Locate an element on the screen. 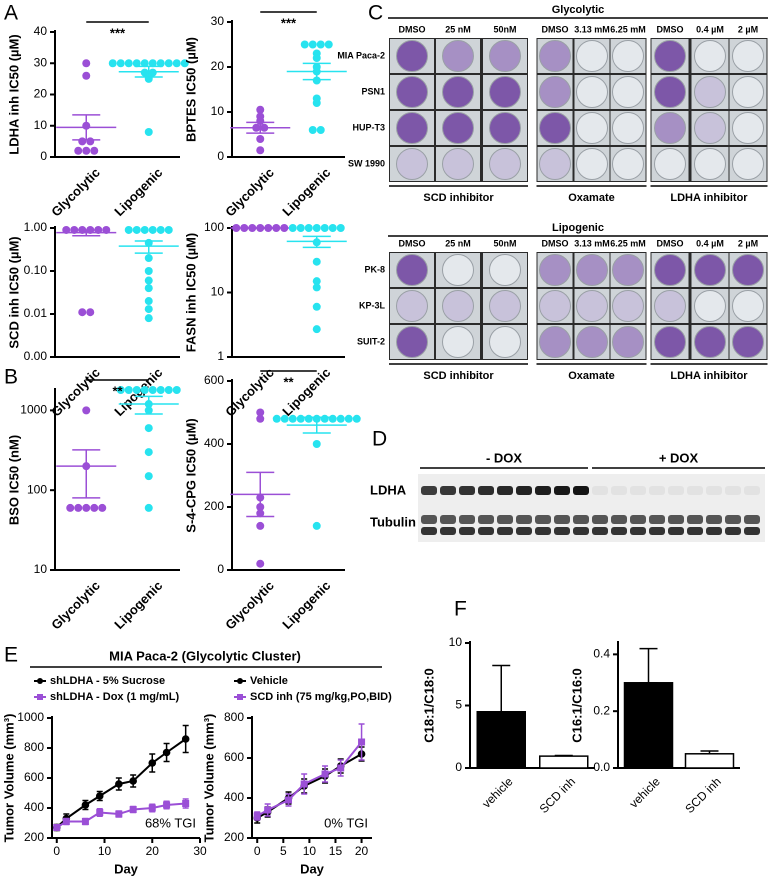 This screenshot has height=882, width=770. row-label: SW 1990 is located at coordinates (366, 163).